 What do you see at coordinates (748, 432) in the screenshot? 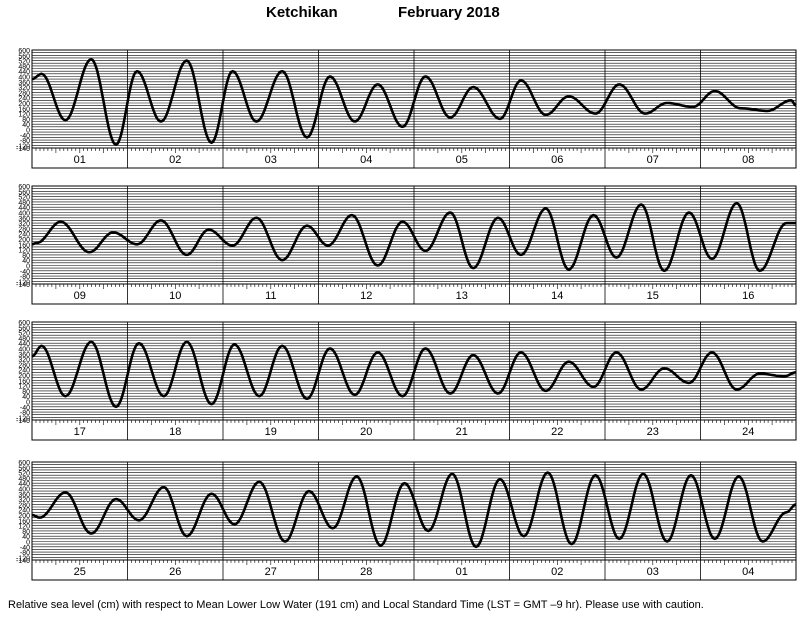
I see `day-label: 24` at bounding box center [748, 432].